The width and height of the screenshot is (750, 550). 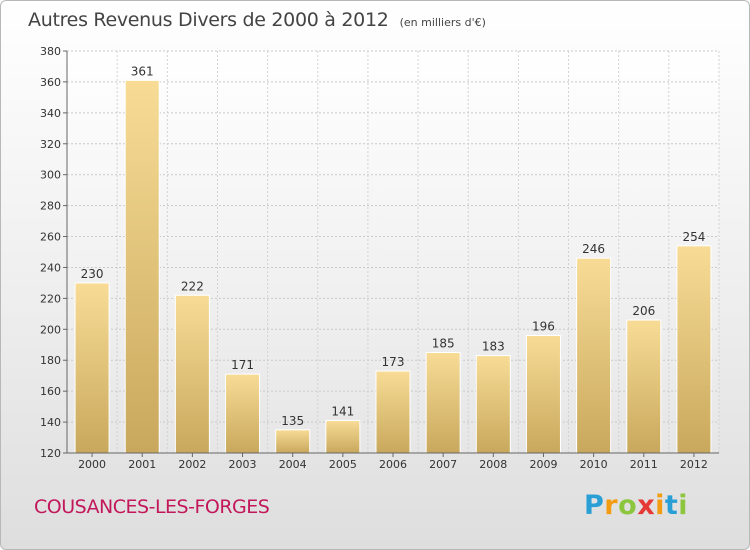 I want to click on y-tick-label: 200, so click(x=50, y=329).